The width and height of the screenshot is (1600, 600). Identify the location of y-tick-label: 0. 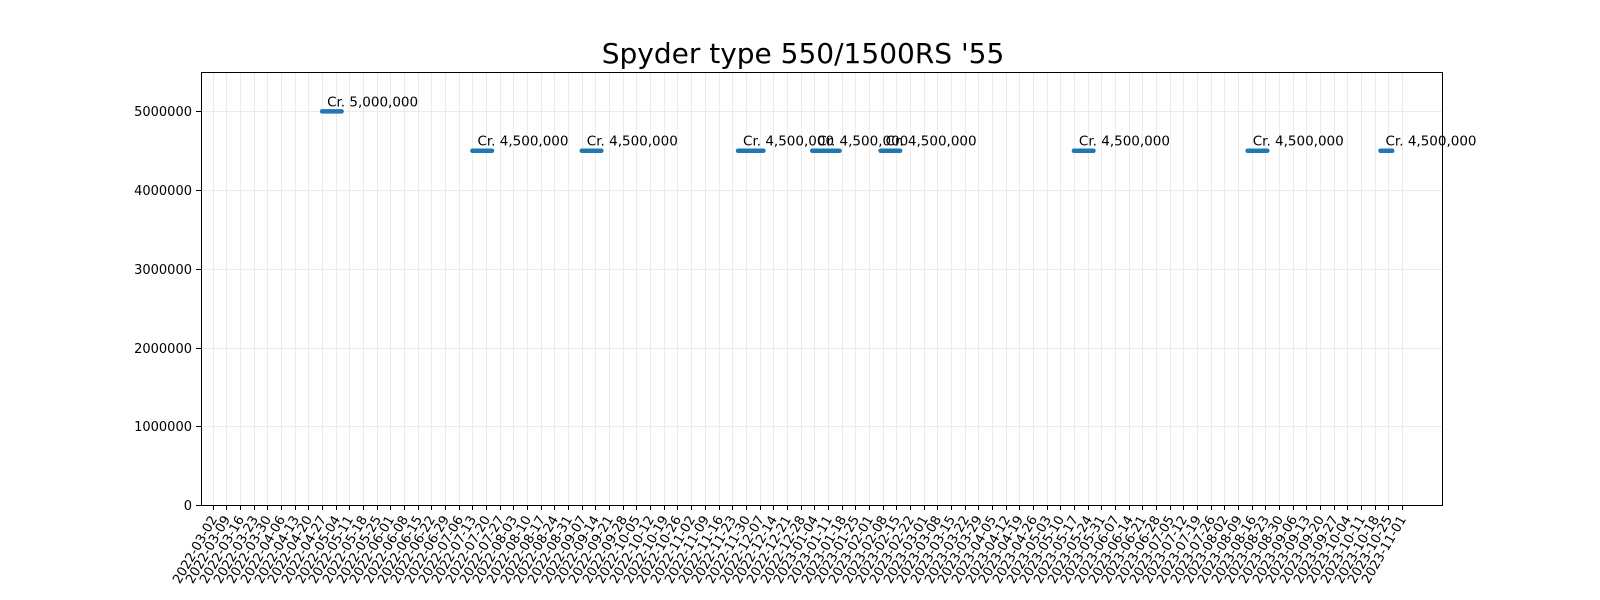
(188, 506).